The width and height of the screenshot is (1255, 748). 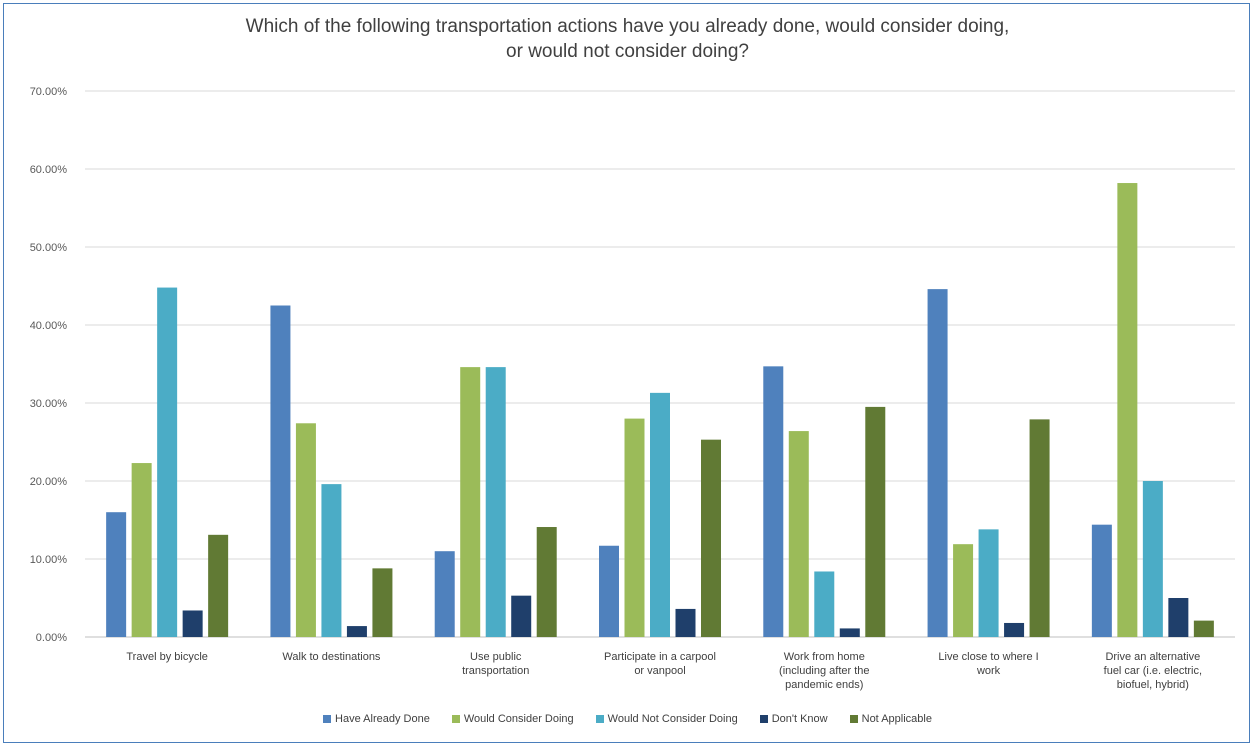 What do you see at coordinates (49, 170) in the screenshot?
I see `y-tick-label: 60.00%` at bounding box center [49, 170].